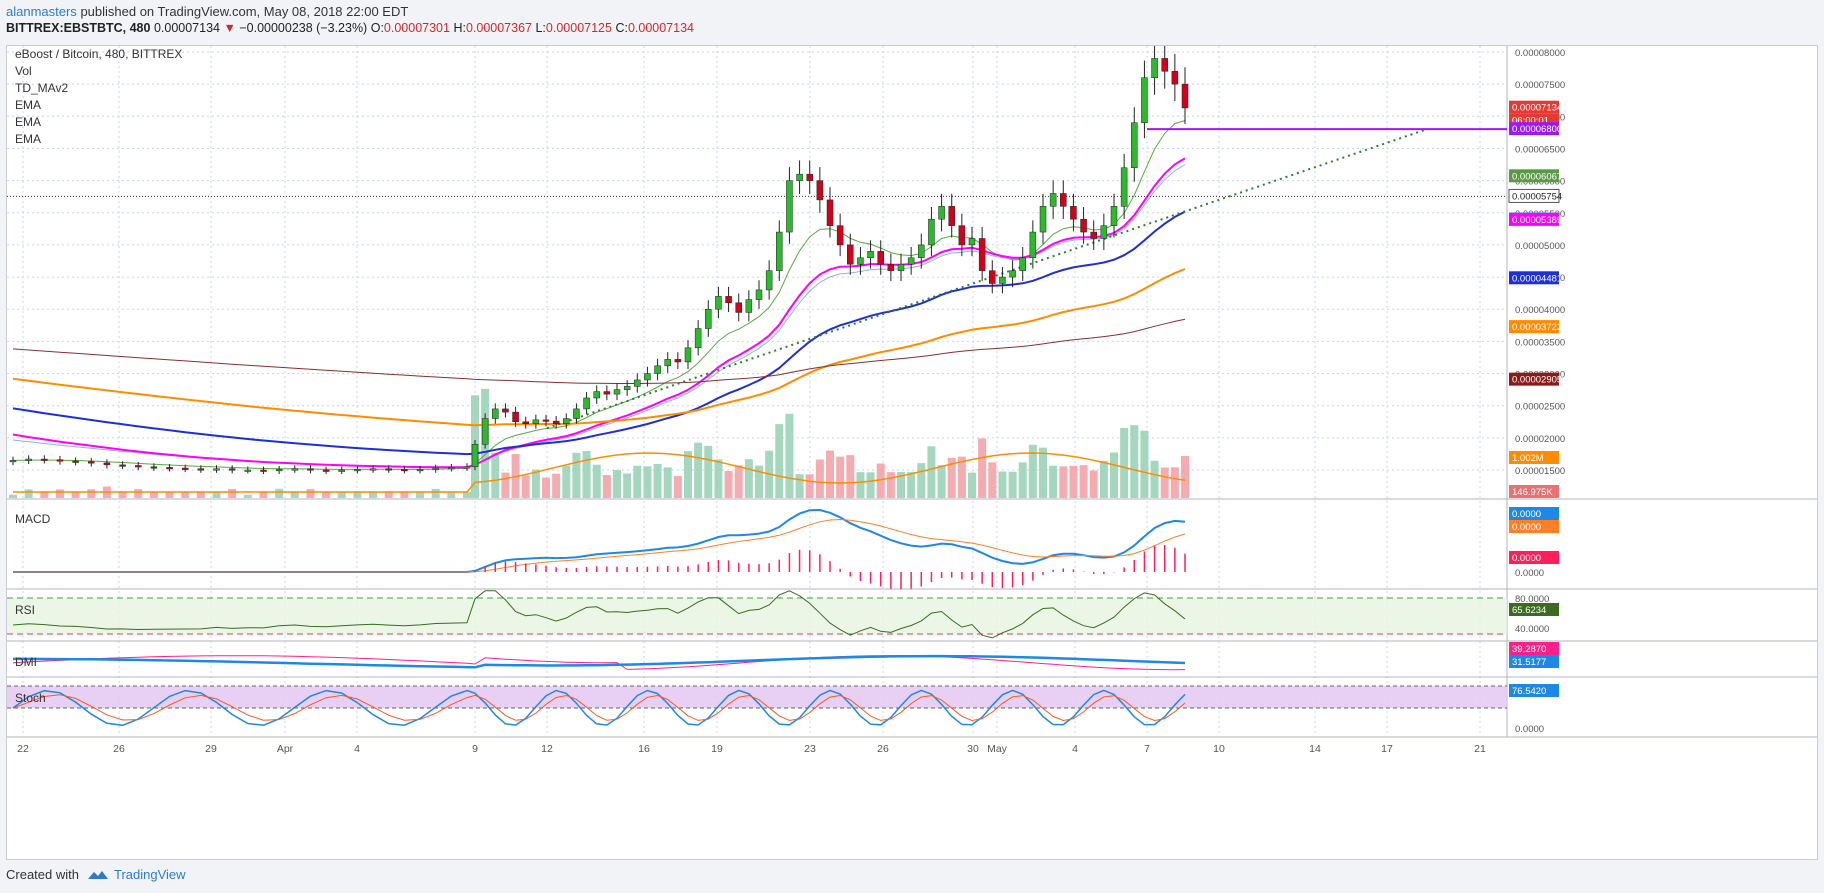 Image resolution: width=1824 pixels, height=893 pixels. I want to click on price-tick-label: 0.00001500, so click(1540, 471).